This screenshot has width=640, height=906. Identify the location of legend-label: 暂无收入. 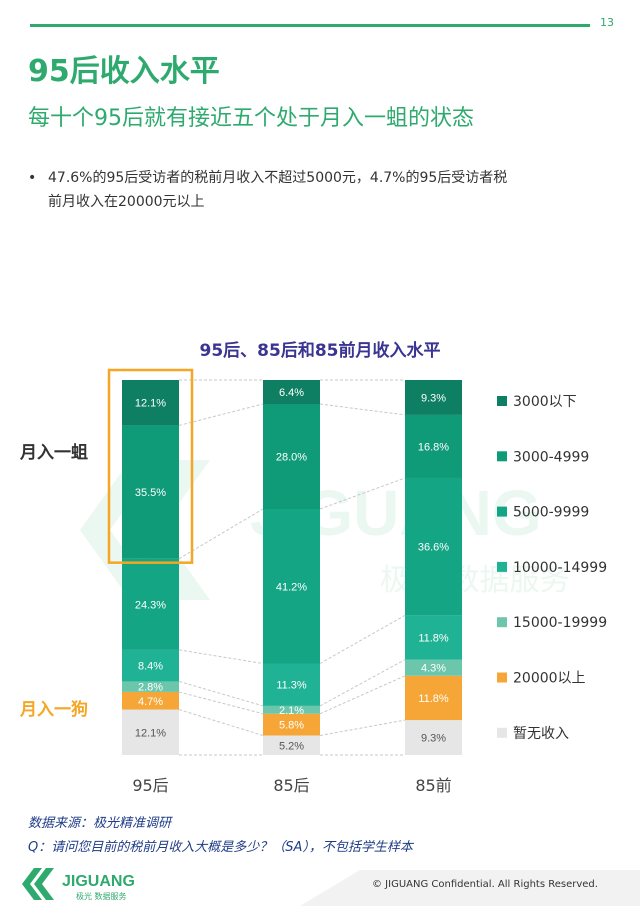
(541, 734).